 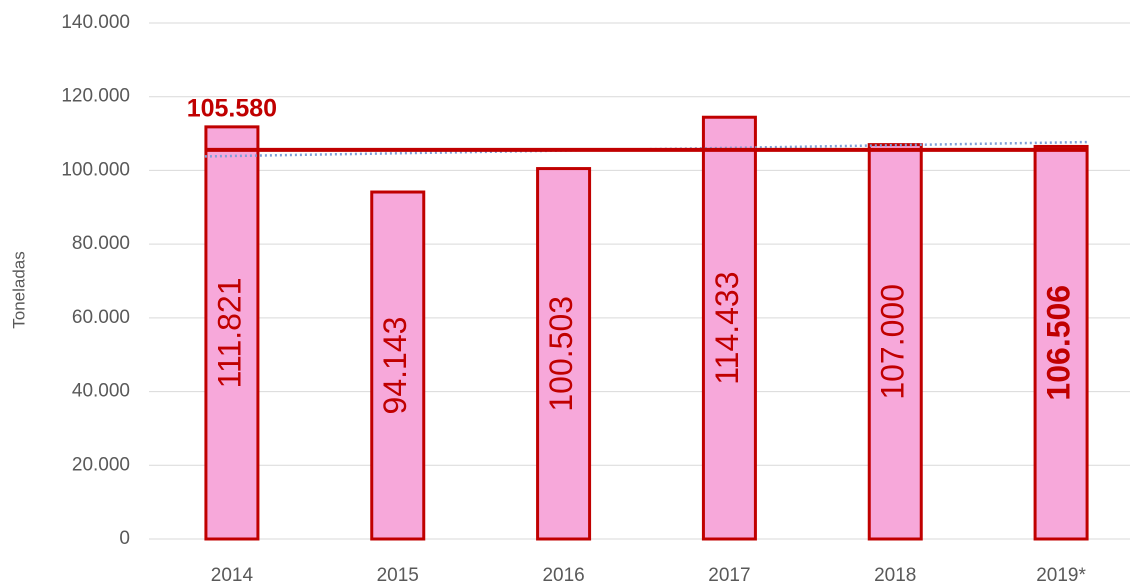 What do you see at coordinates (398, 575) in the screenshot?
I see `x-tick-label: 2015` at bounding box center [398, 575].